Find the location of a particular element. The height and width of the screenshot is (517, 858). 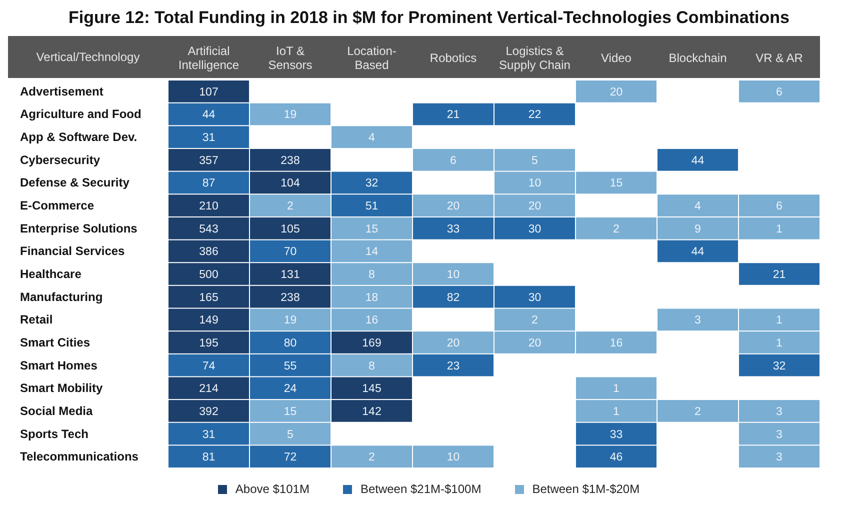

data-label: 70 is located at coordinates (290, 252).